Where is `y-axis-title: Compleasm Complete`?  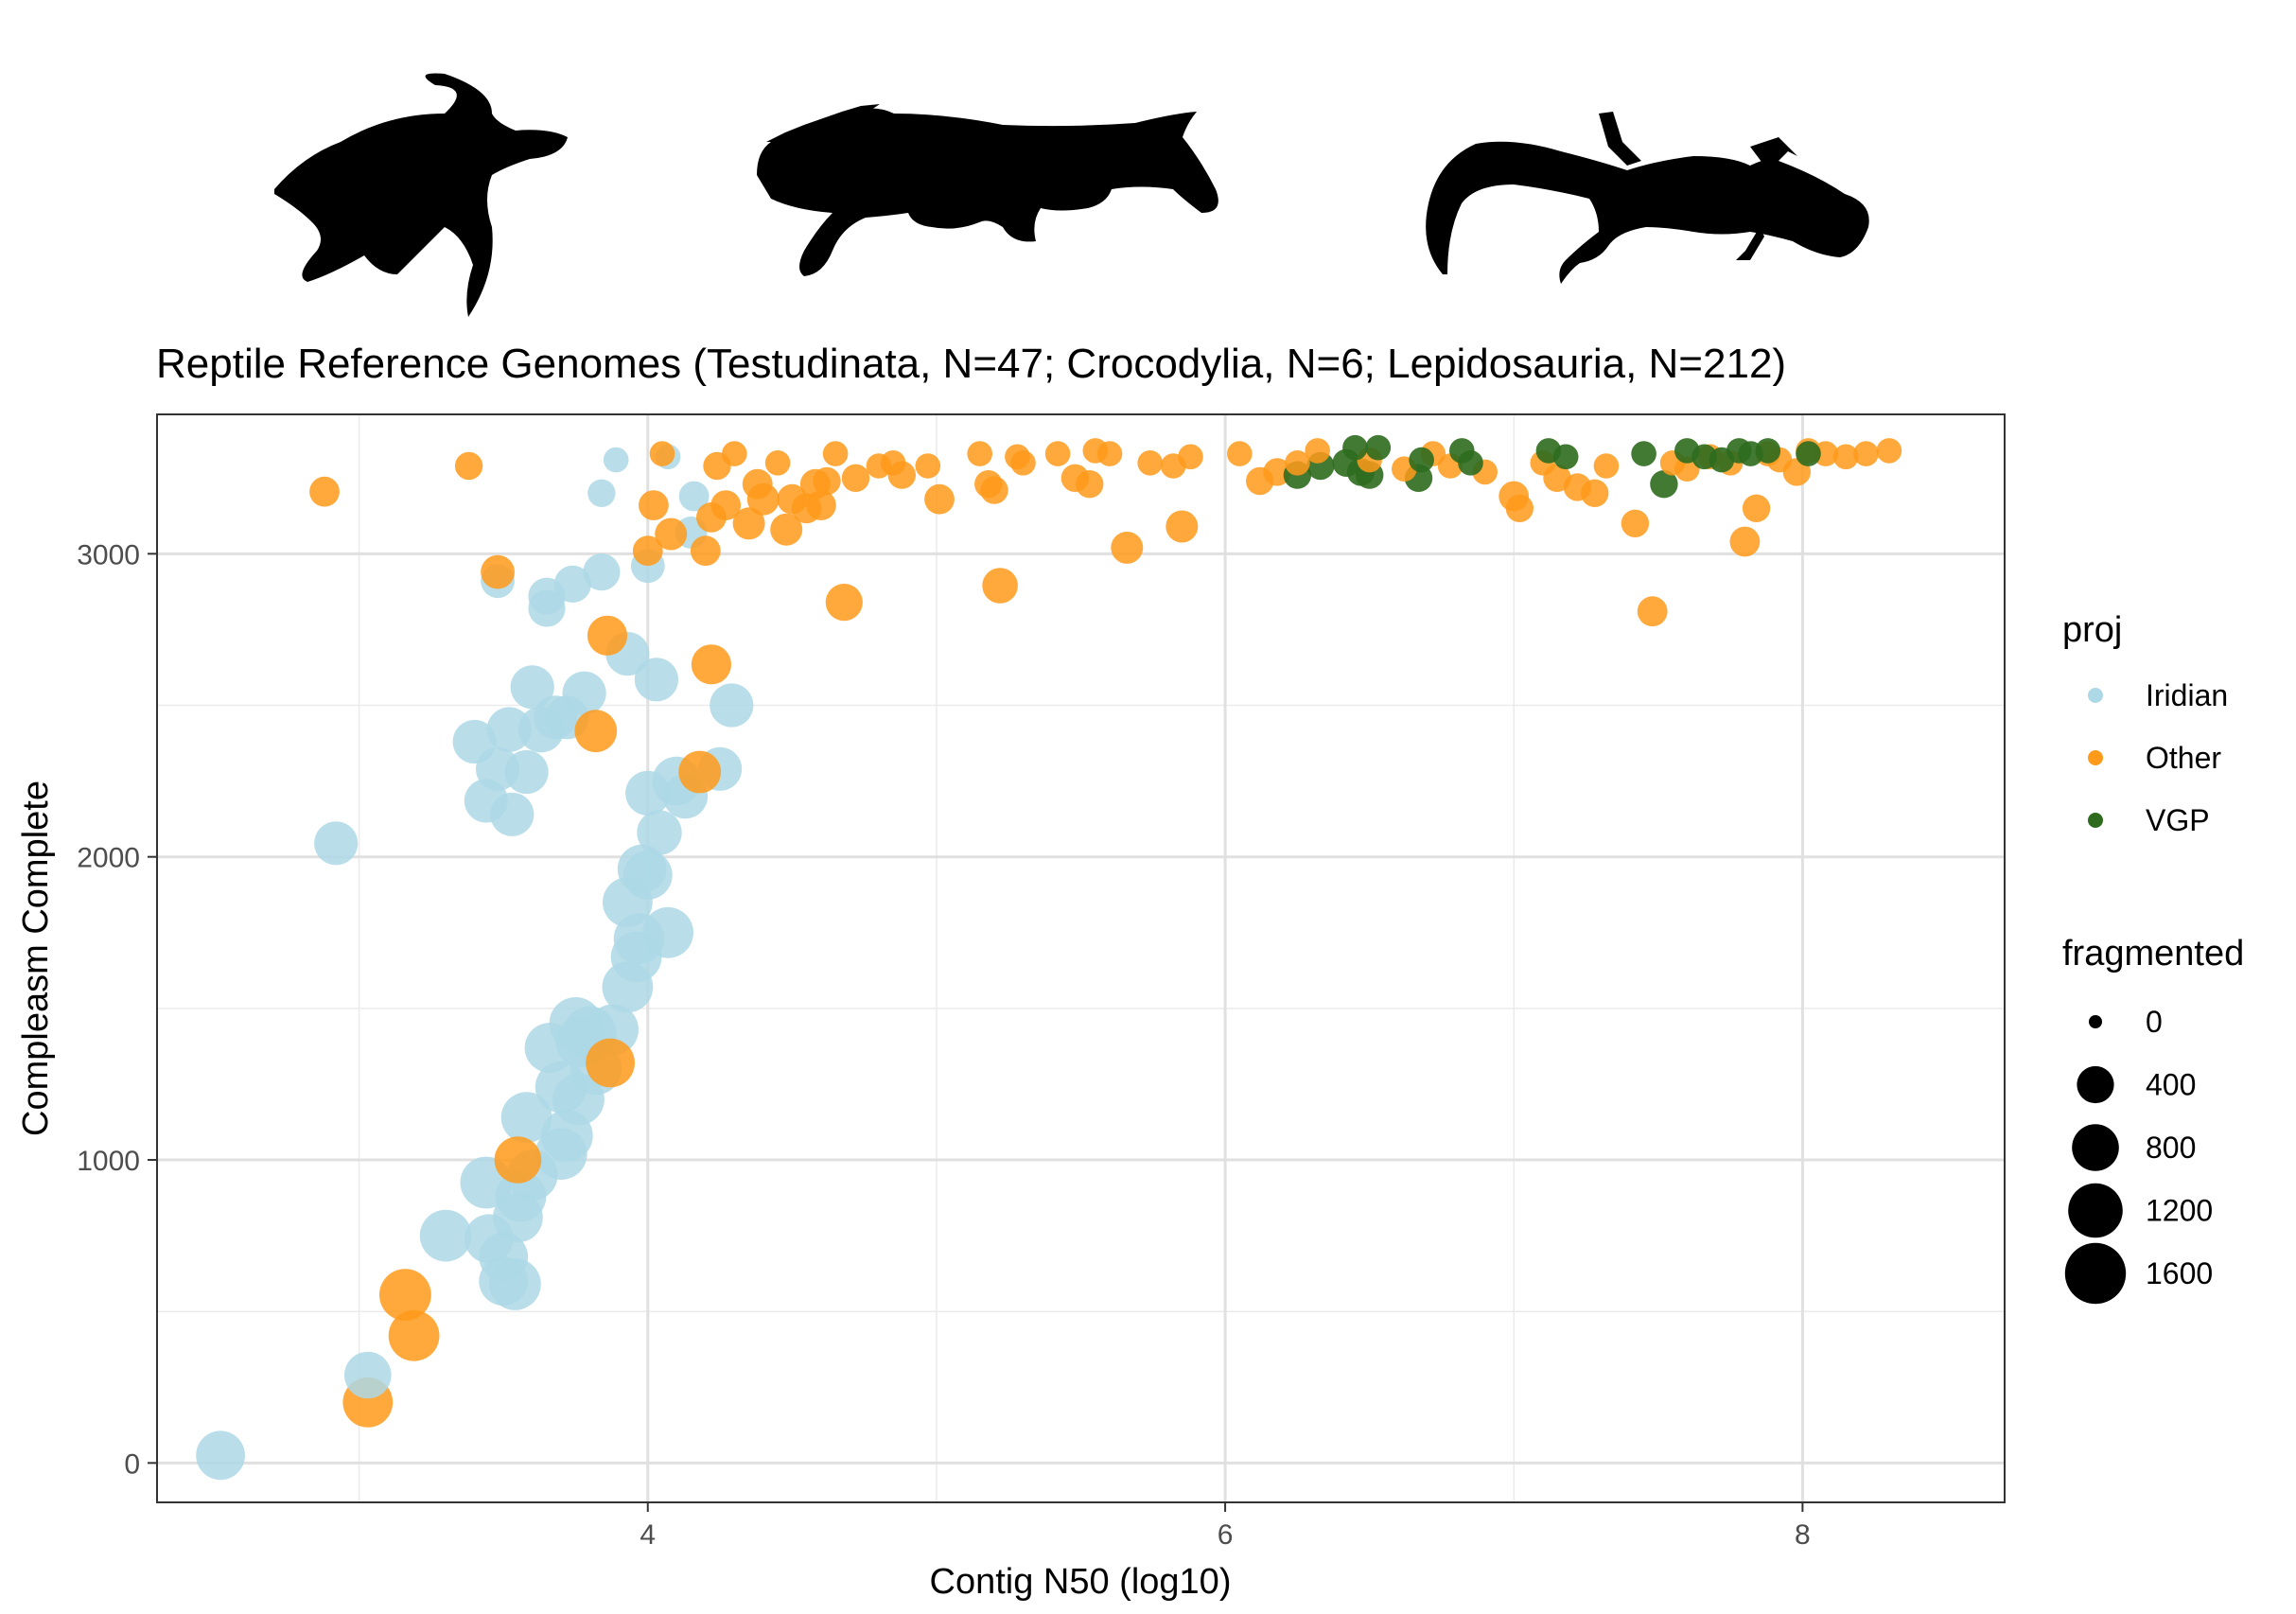
y-axis-title: Compleasm Complete is located at coordinates (36, 959).